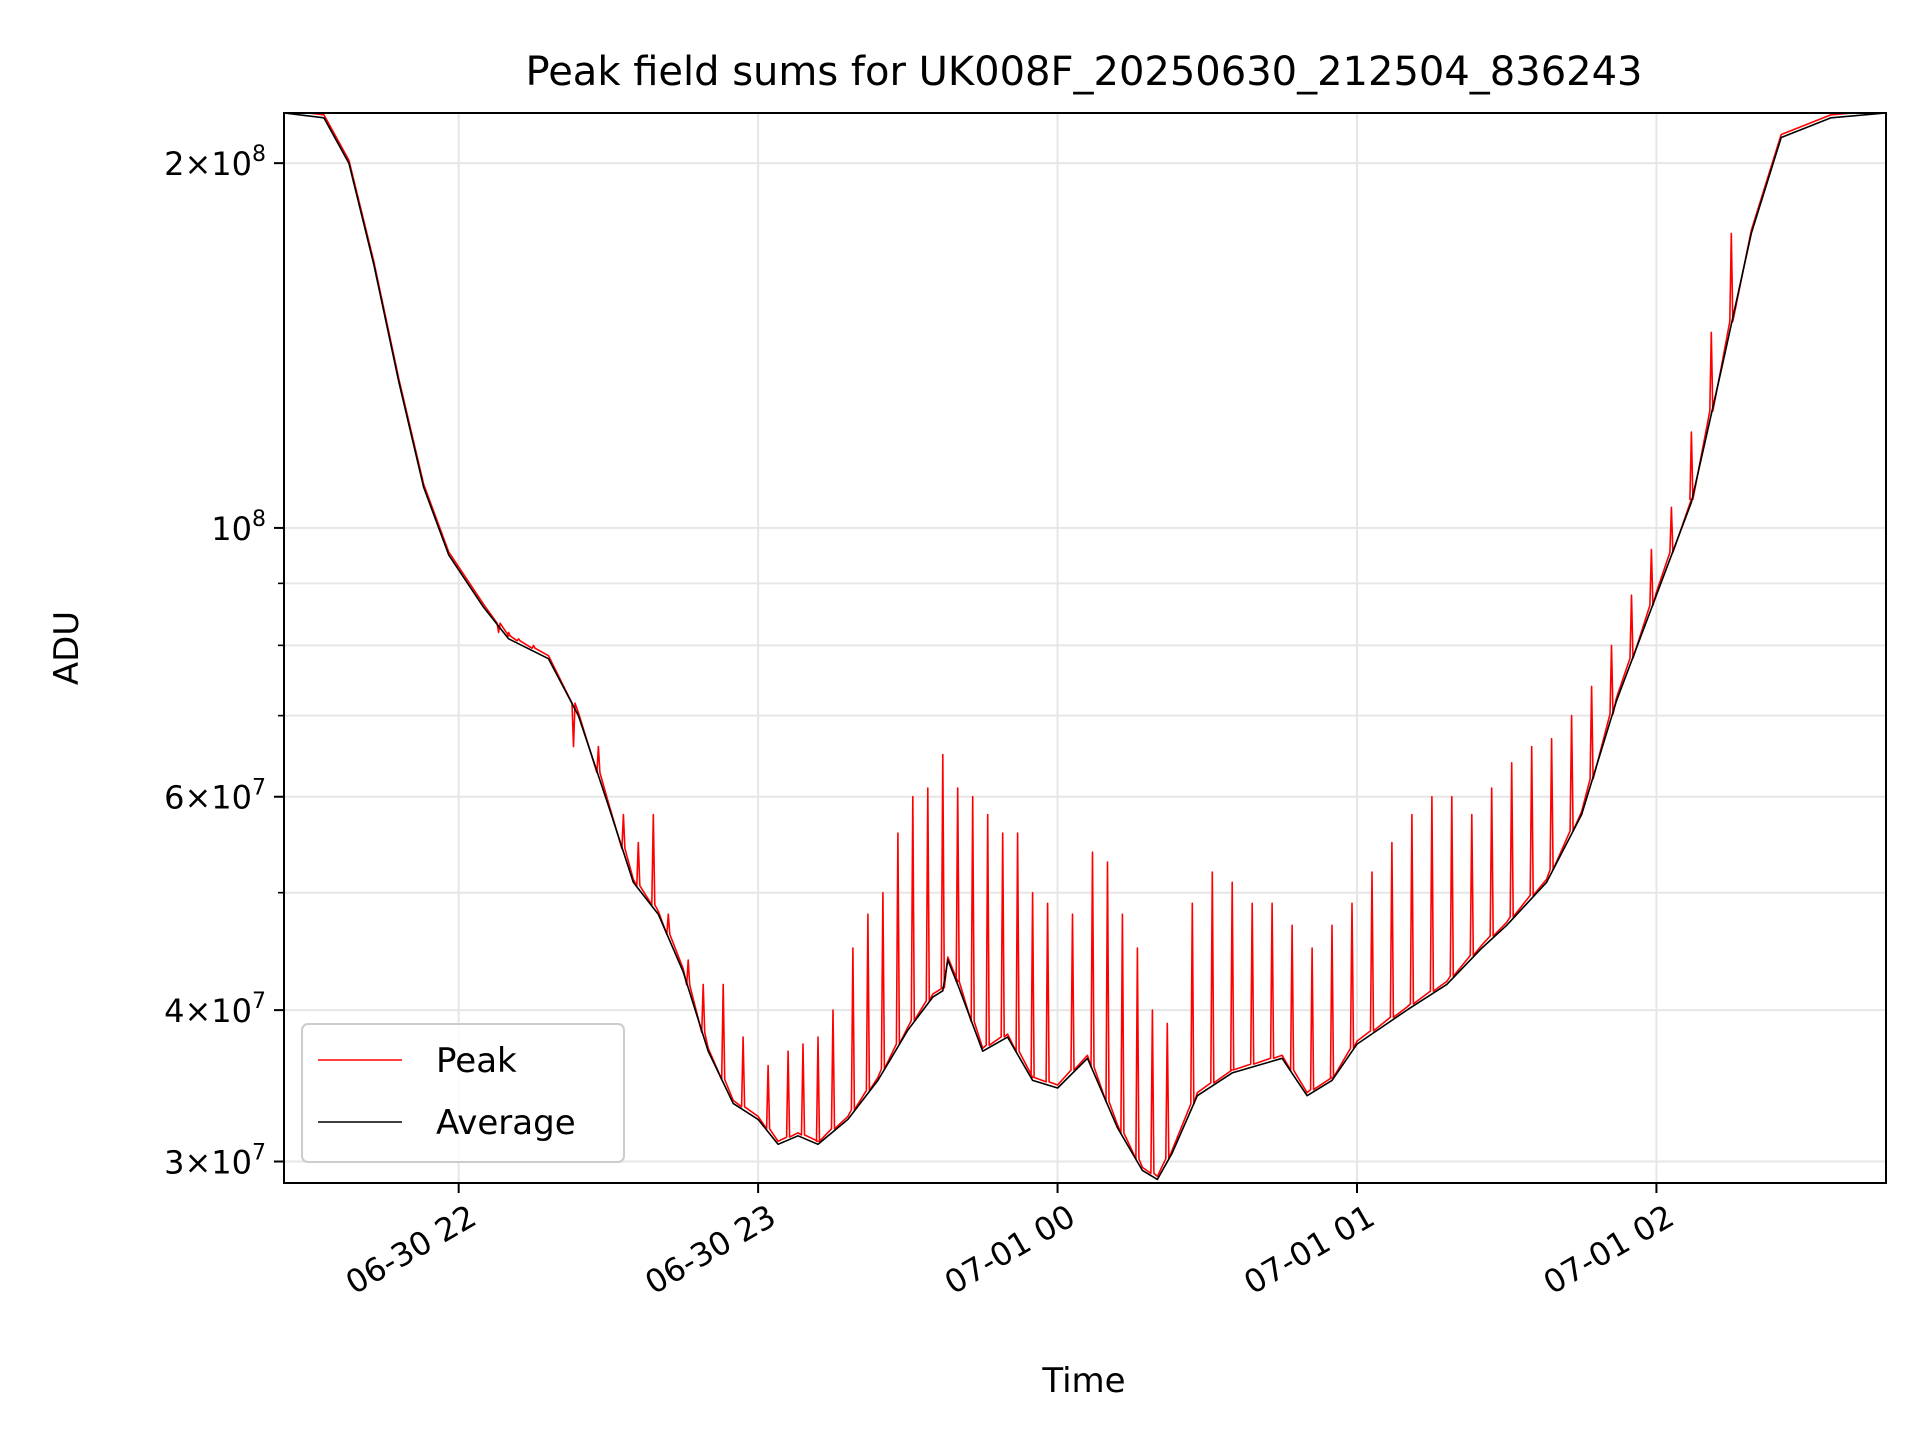 The height and width of the screenshot is (1440, 1920). I want to click on legend-box, so click(463, 1093).